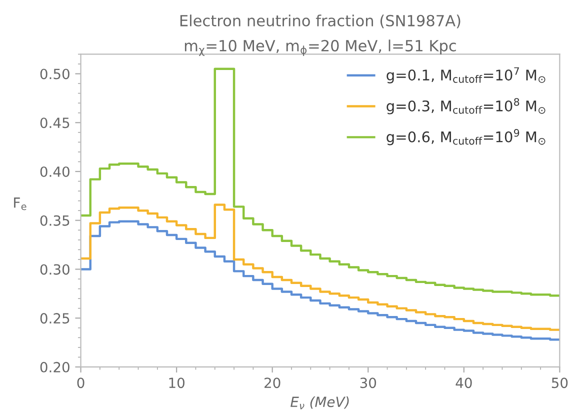 This screenshot has height=417, width=577. Describe the element at coordinates (55, 220) in the screenshot. I see `y-tick-label: 0.35` at that location.